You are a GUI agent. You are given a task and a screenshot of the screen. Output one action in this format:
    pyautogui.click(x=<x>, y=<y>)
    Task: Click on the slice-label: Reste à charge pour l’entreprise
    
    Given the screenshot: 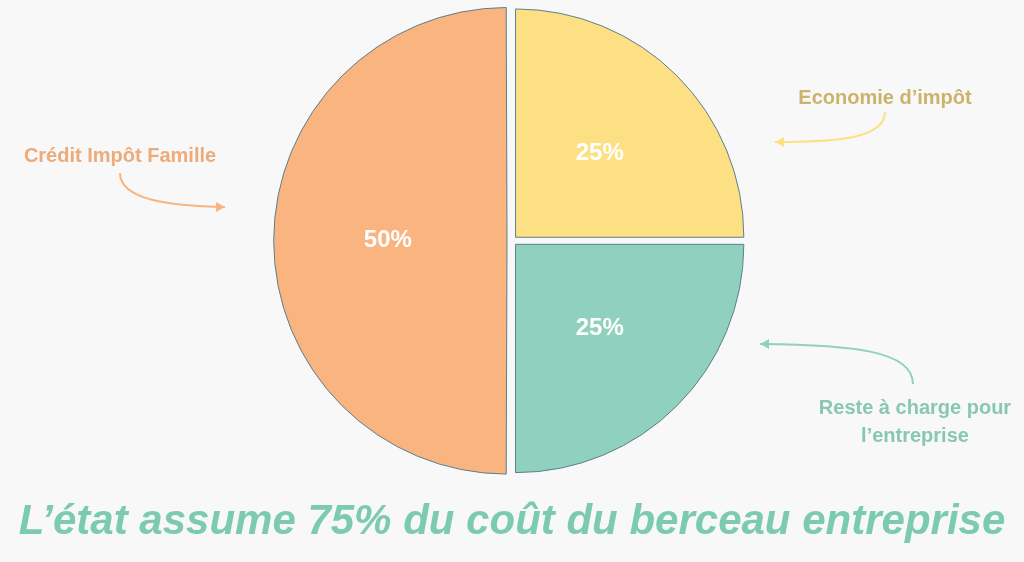 What is the action you would take?
    pyautogui.click(x=915, y=421)
    